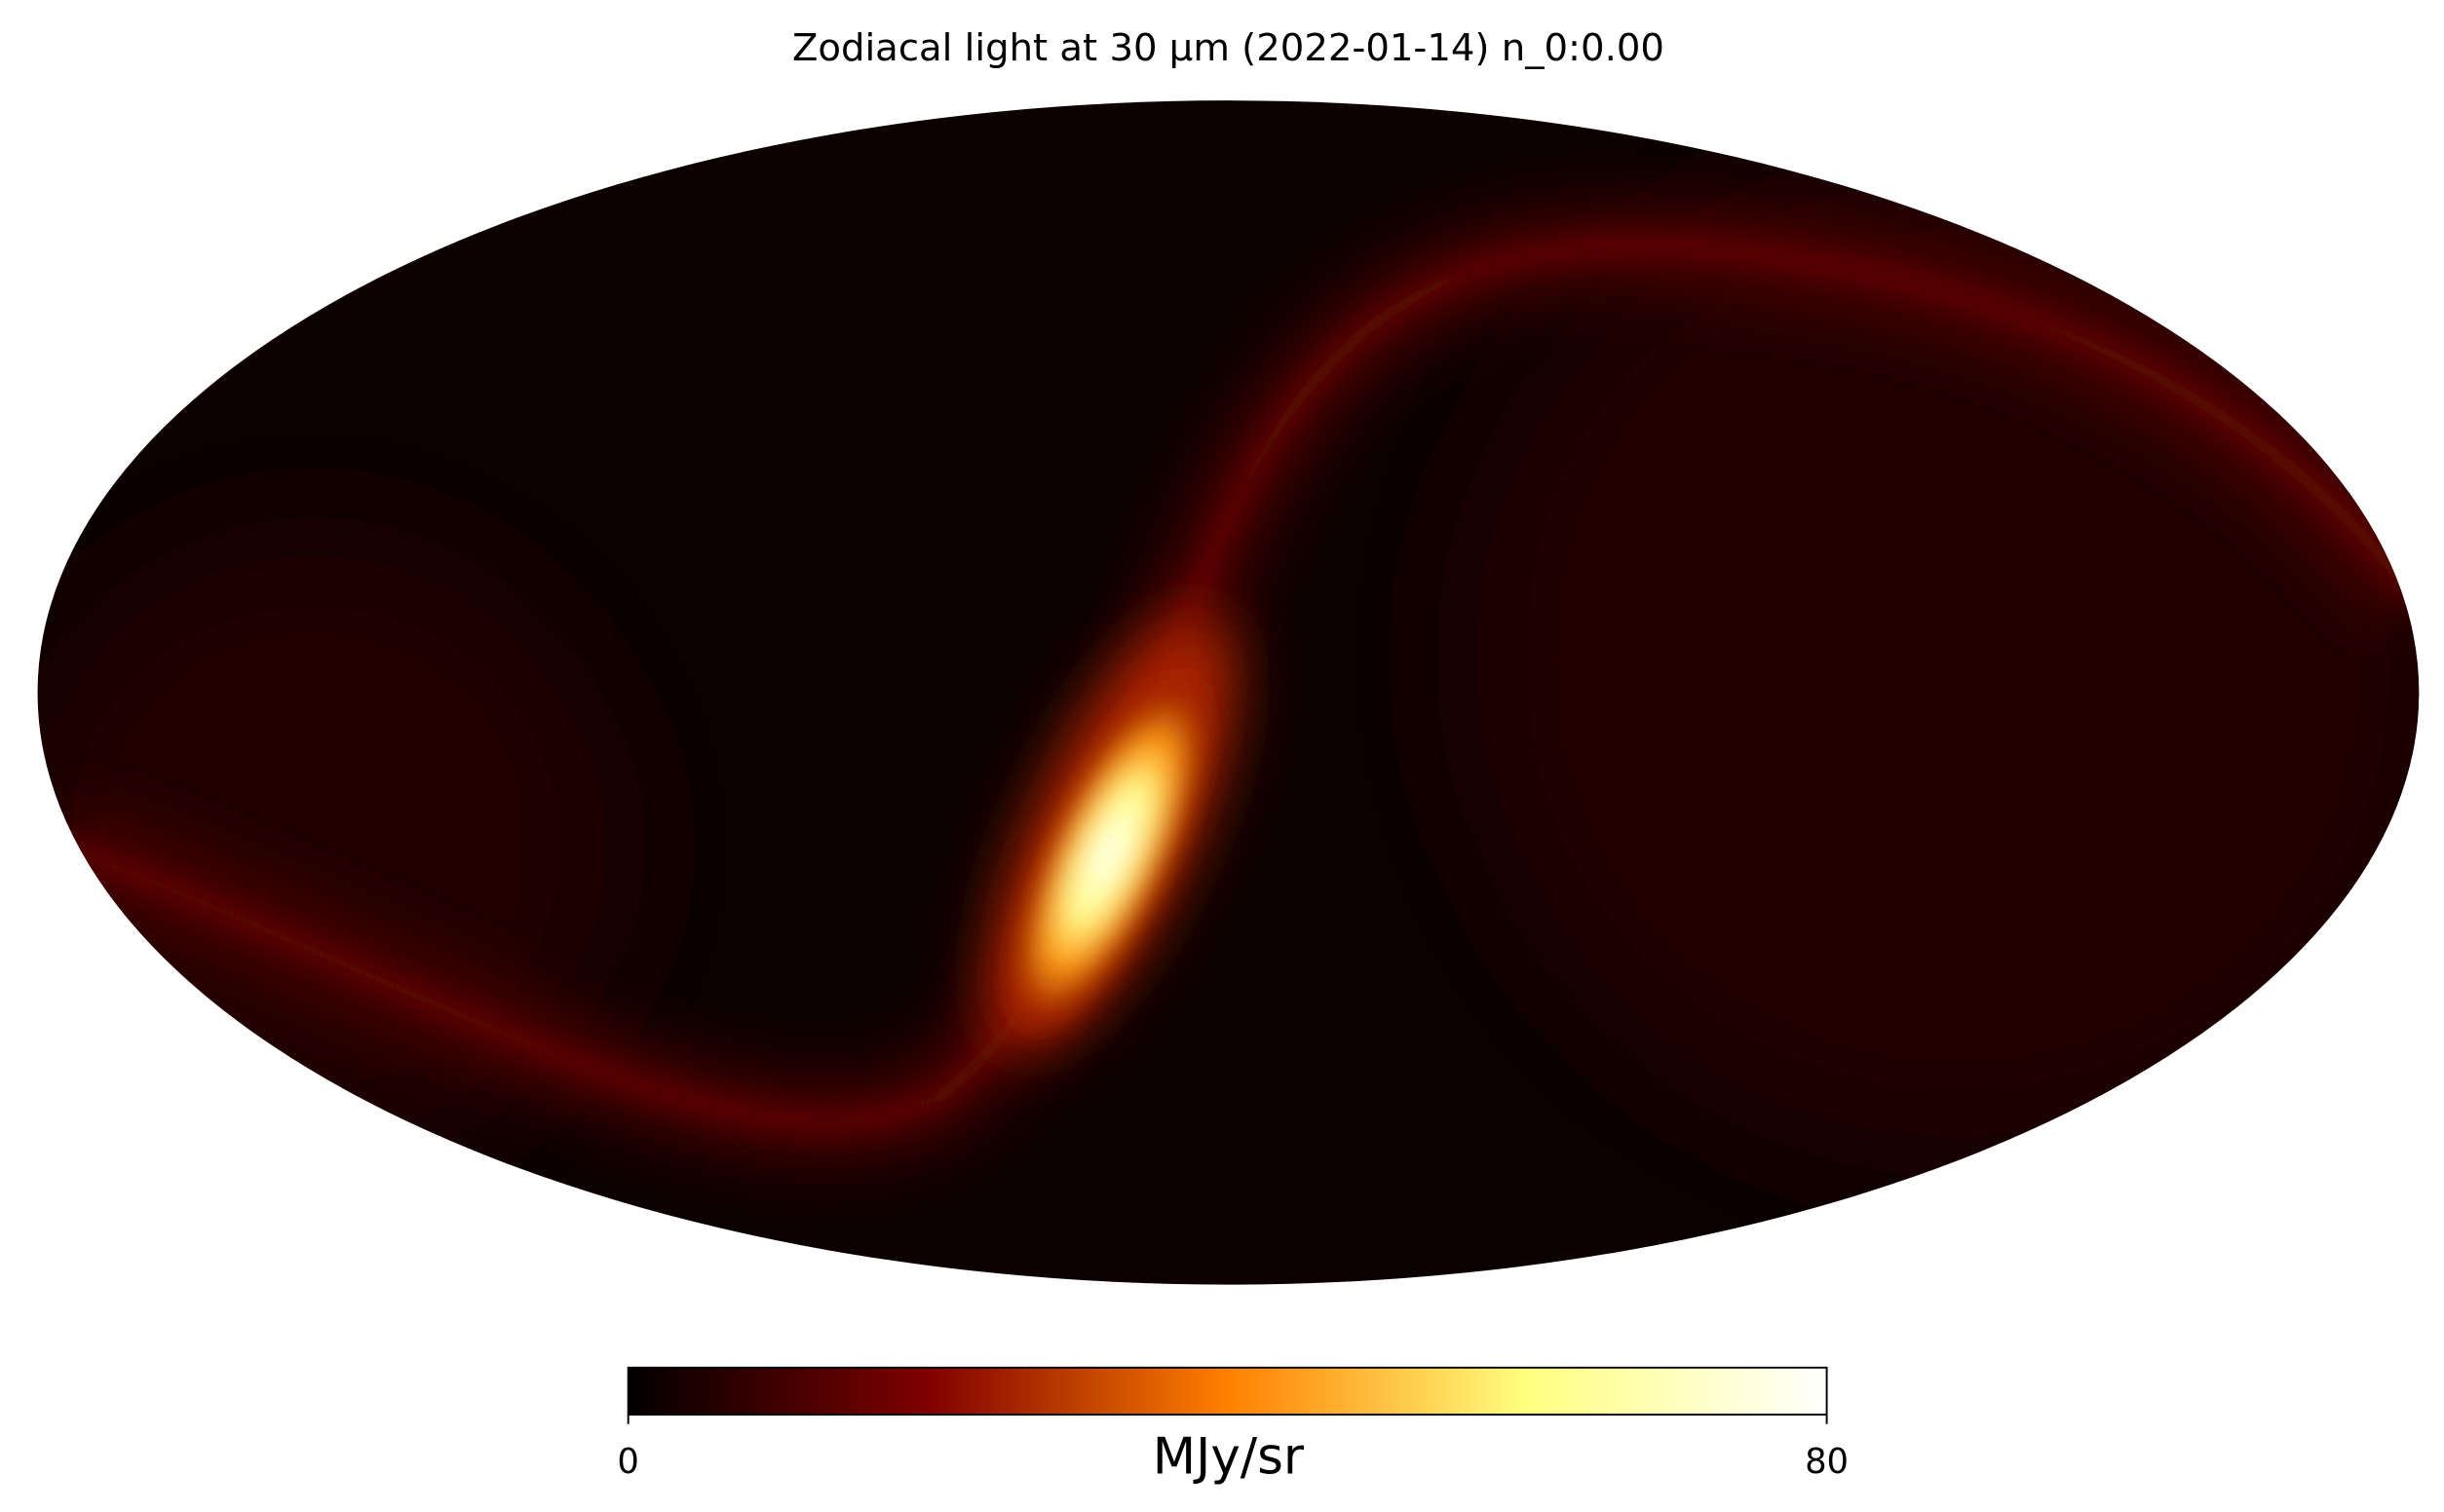 This screenshot has height=1512, width=2444. What do you see at coordinates (1229, 1457) in the screenshot?
I see `colorbar-label: MJy/sr` at bounding box center [1229, 1457].